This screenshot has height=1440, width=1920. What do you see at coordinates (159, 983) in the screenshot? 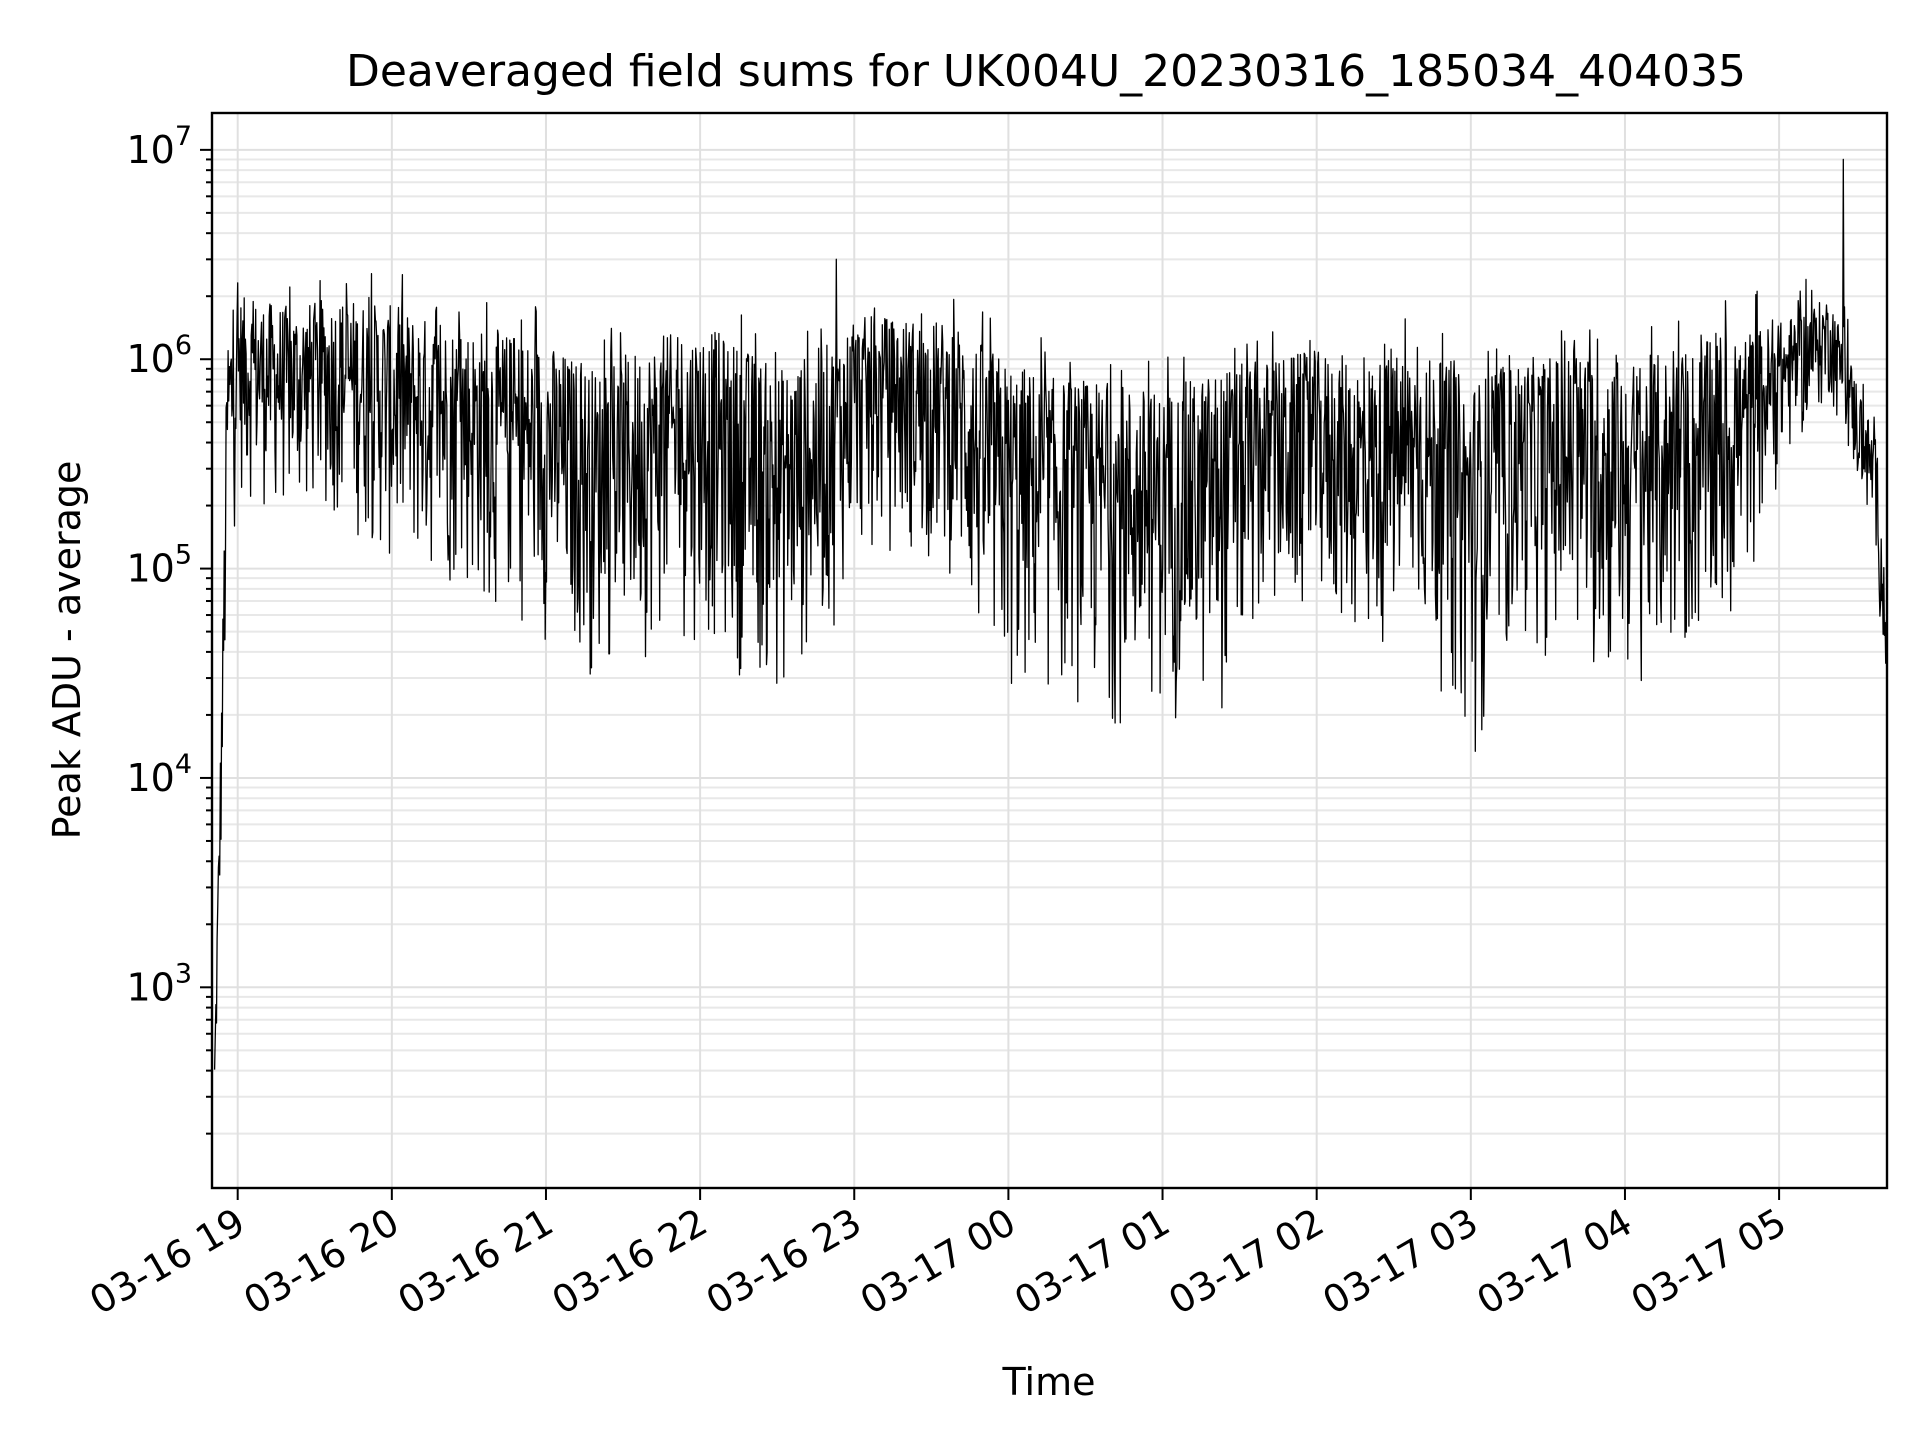
I see `y-tick-label: 10³` at bounding box center [159, 983].